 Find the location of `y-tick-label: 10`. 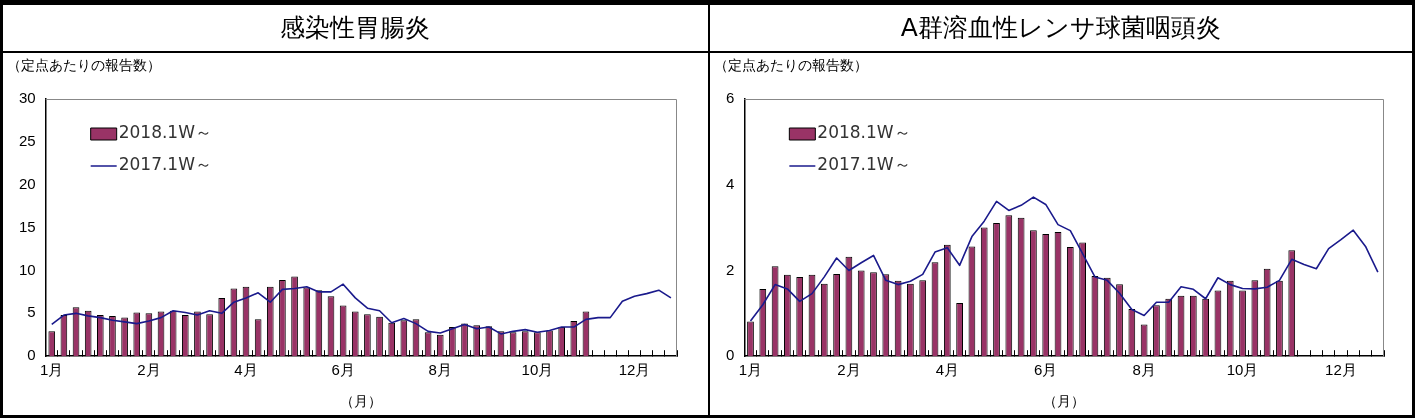

y-tick-label: 10 is located at coordinates (27, 269).